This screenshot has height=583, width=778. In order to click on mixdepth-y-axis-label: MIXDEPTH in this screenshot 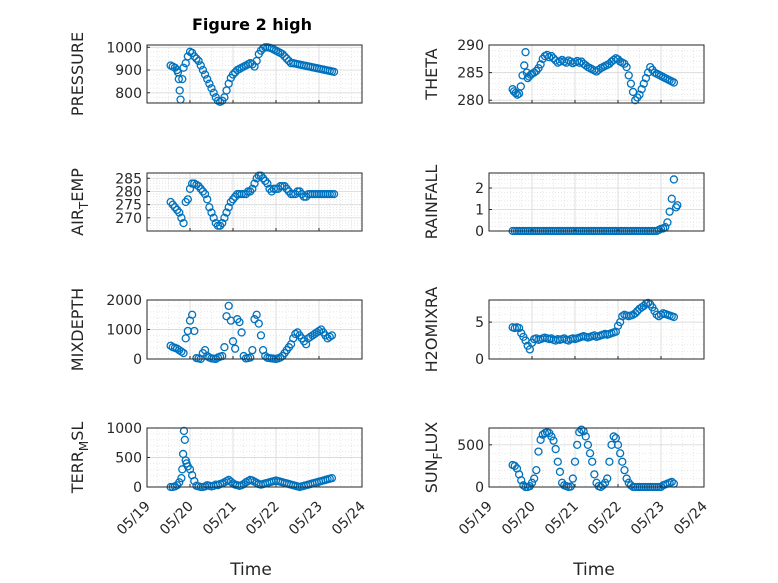, I will do `click(77, 329)`.